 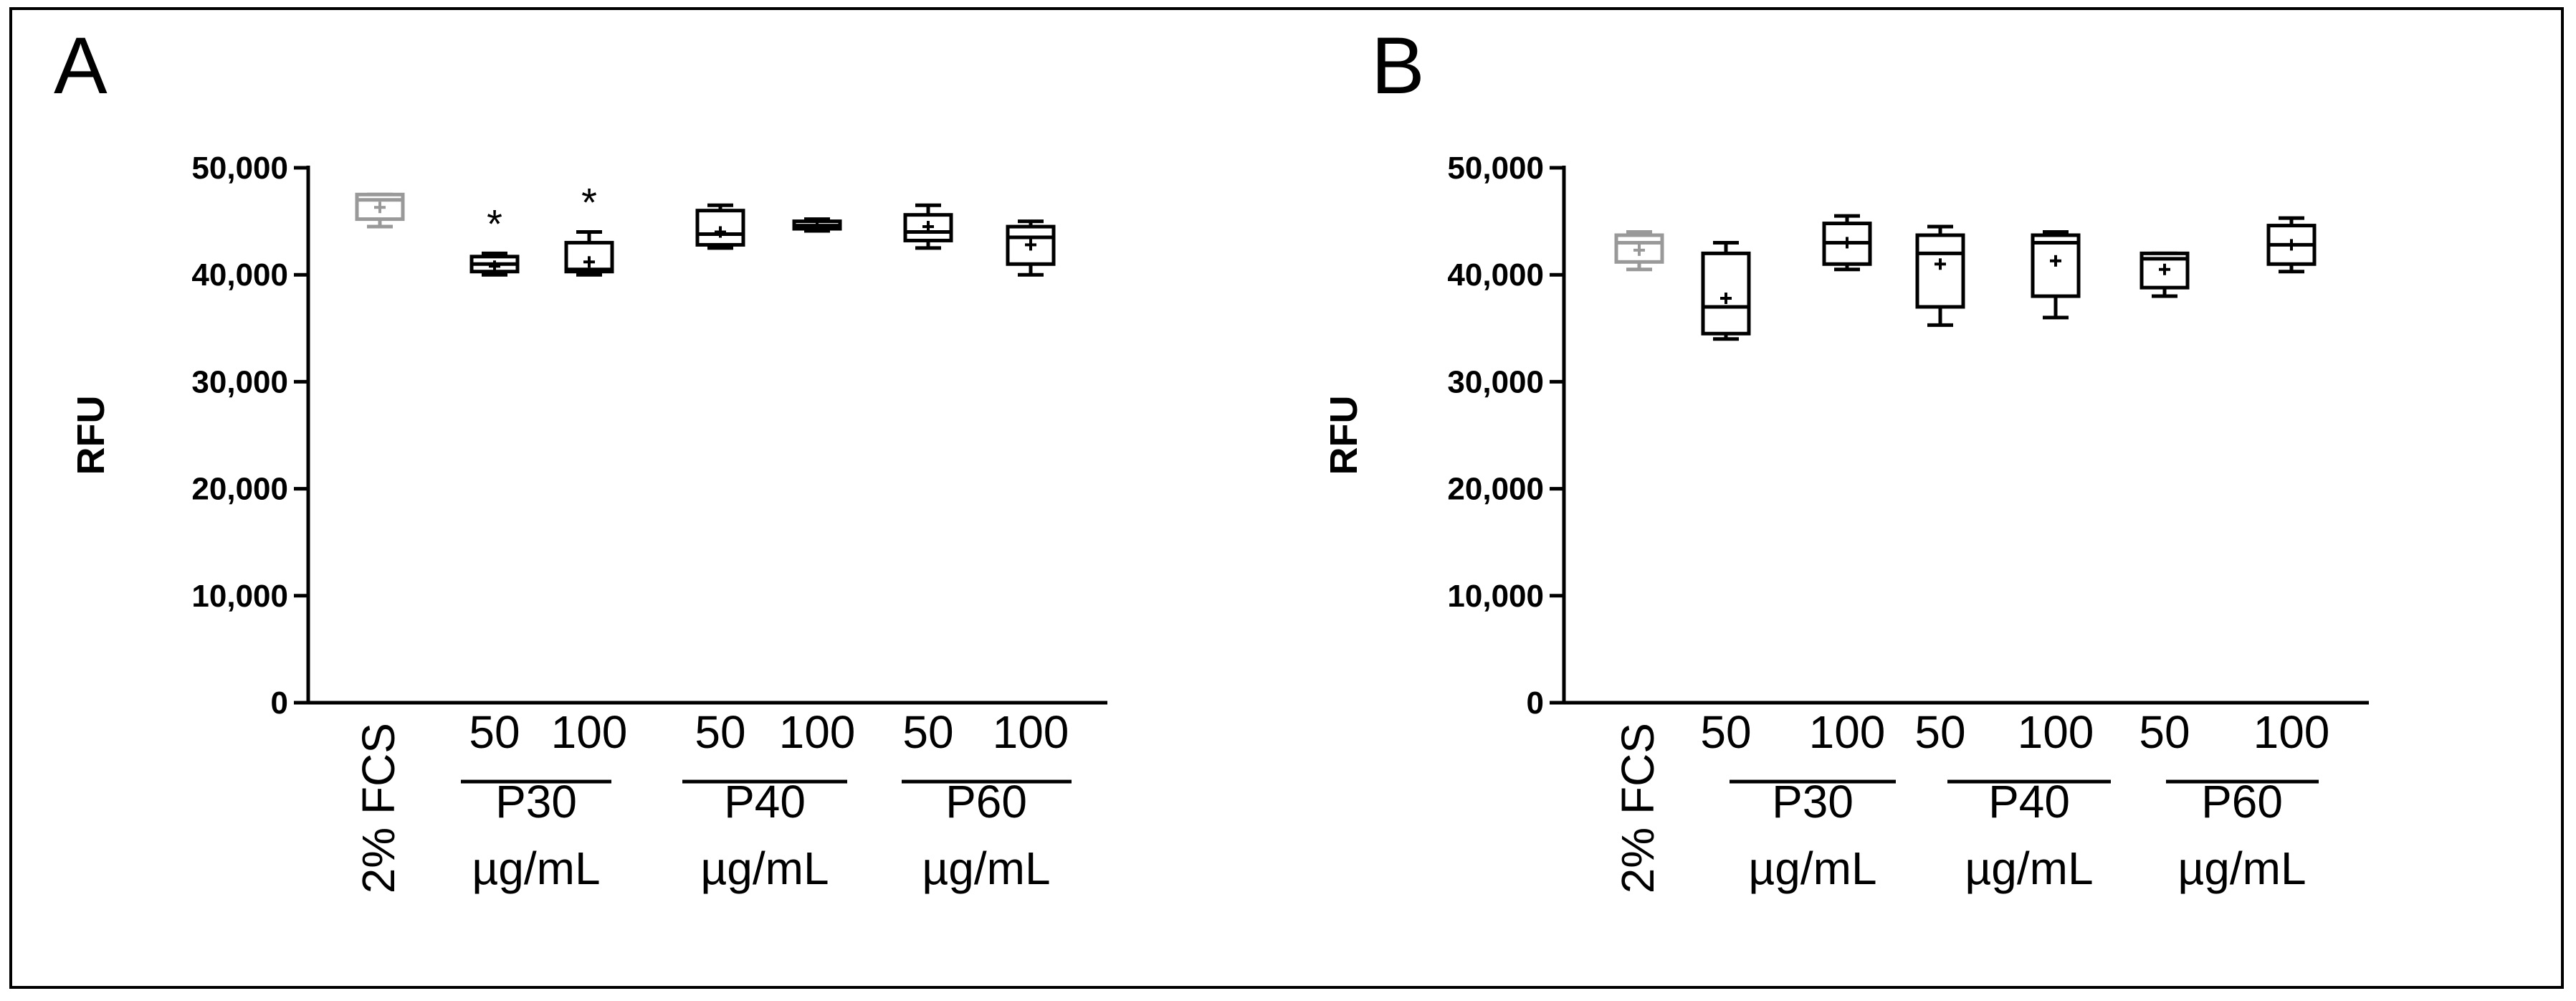 I want to click on panel-letter: B, so click(x=1398, y=65).